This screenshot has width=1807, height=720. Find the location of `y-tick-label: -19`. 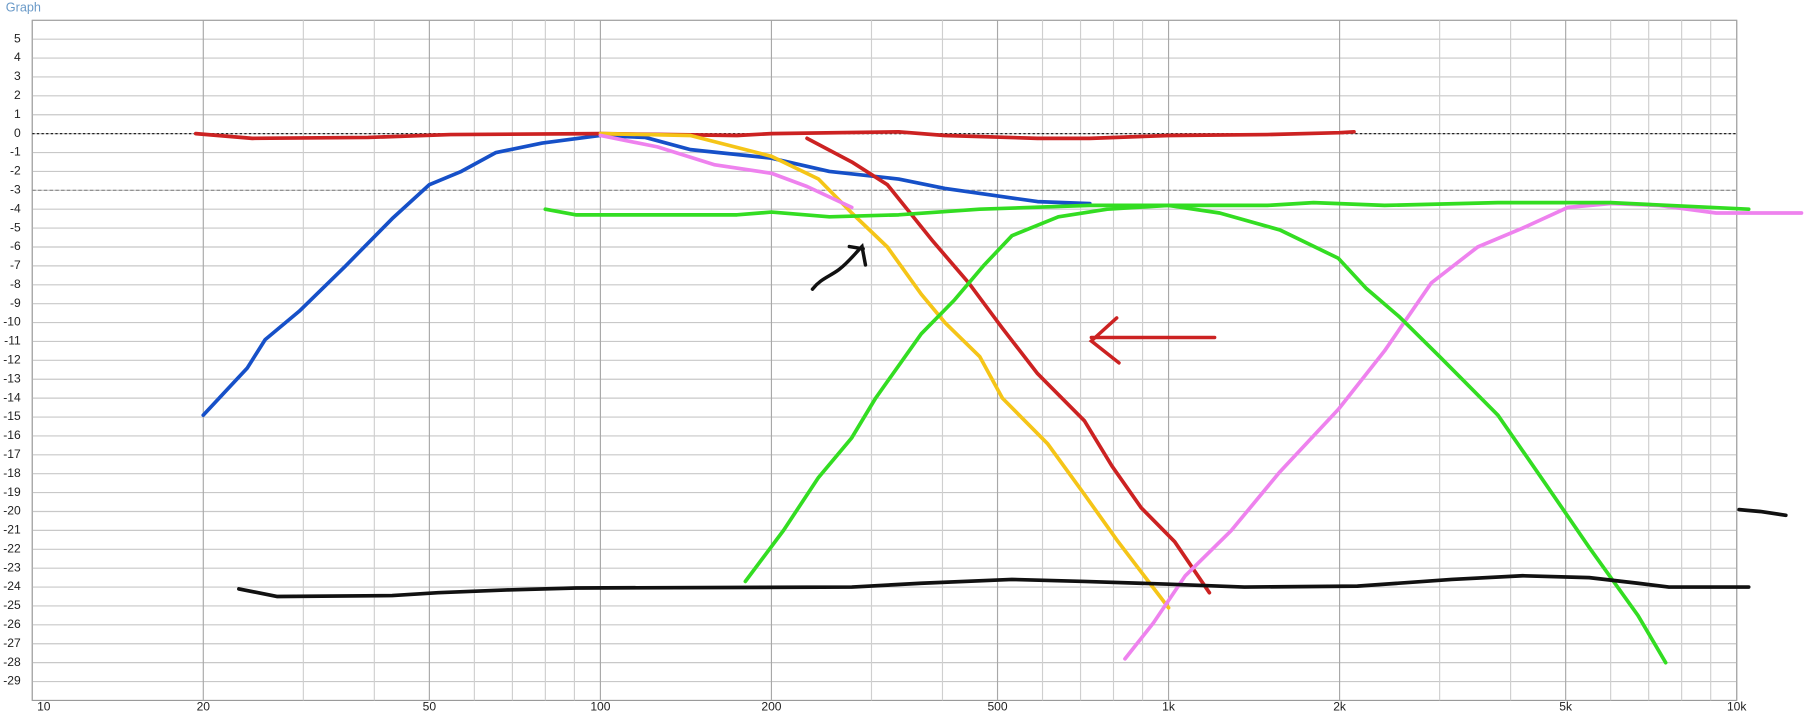

y-tick-label: -19 is located at coordinates (12, 492).